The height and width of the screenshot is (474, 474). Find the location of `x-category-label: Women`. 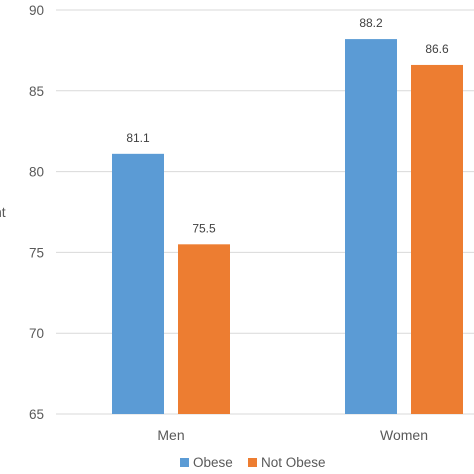

x-category-label: Women is located at coordinates (404, 435).